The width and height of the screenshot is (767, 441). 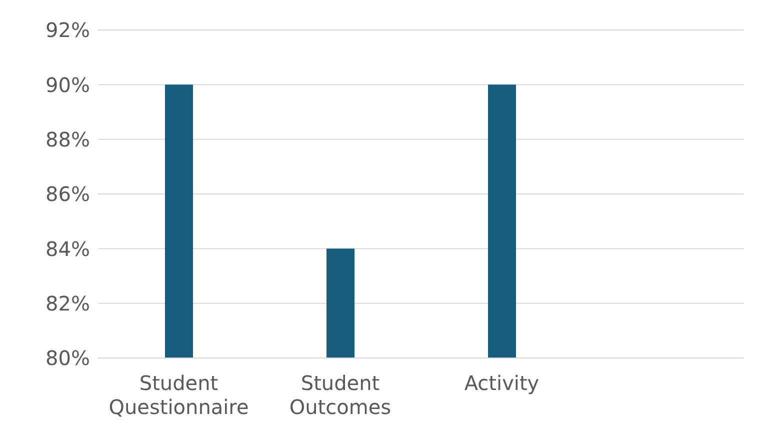 What do you see at coordinates (68, 248) in the screenshot?
I see `y-tick-label: 84%` at bounding box center [68, 248].